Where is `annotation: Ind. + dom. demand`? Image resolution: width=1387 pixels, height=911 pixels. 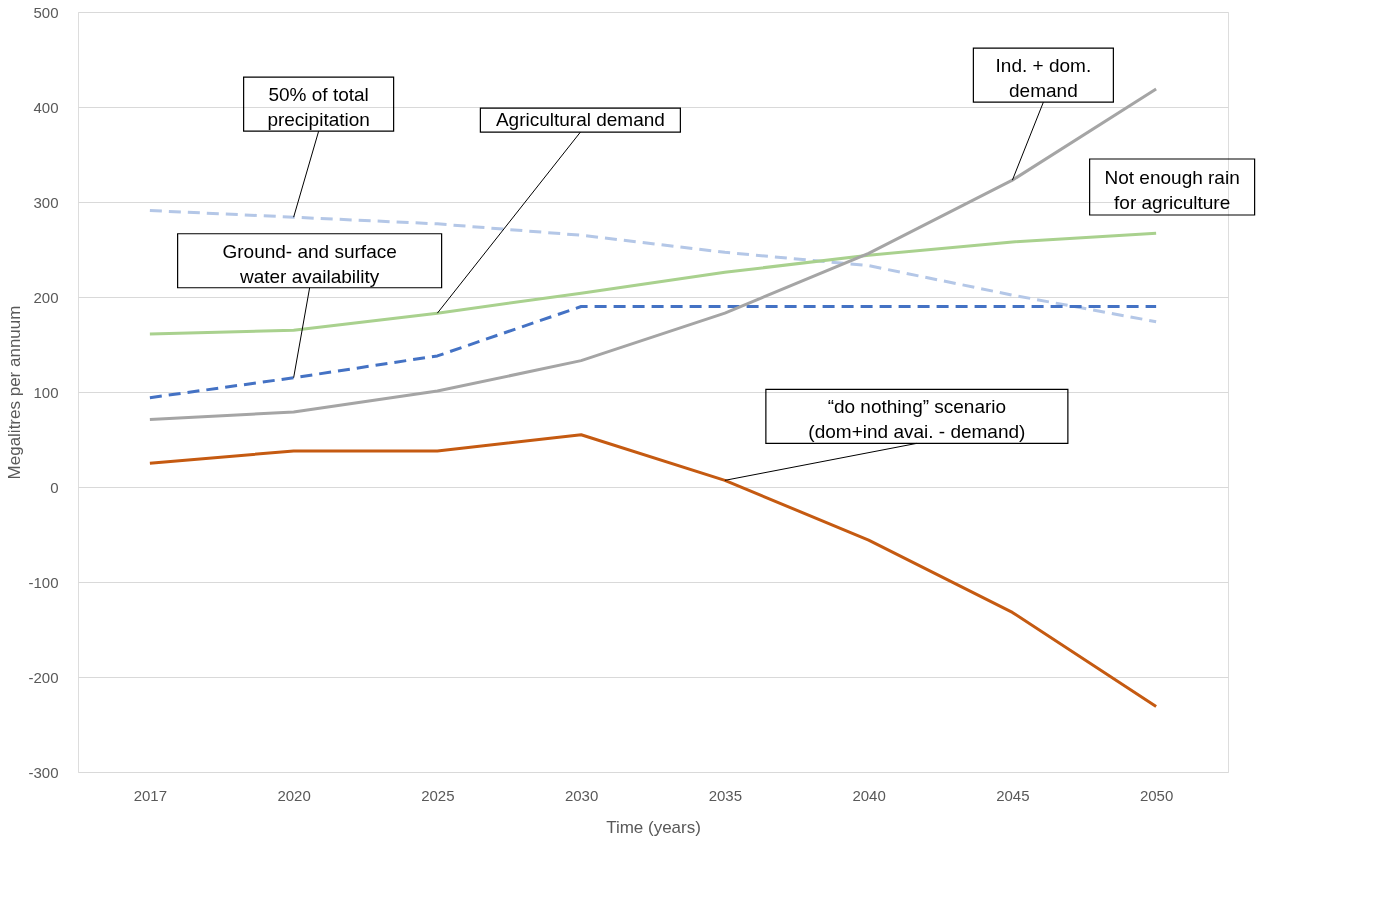 annotation: Ind. + dom. demand is located at coordinates (1043, 78).